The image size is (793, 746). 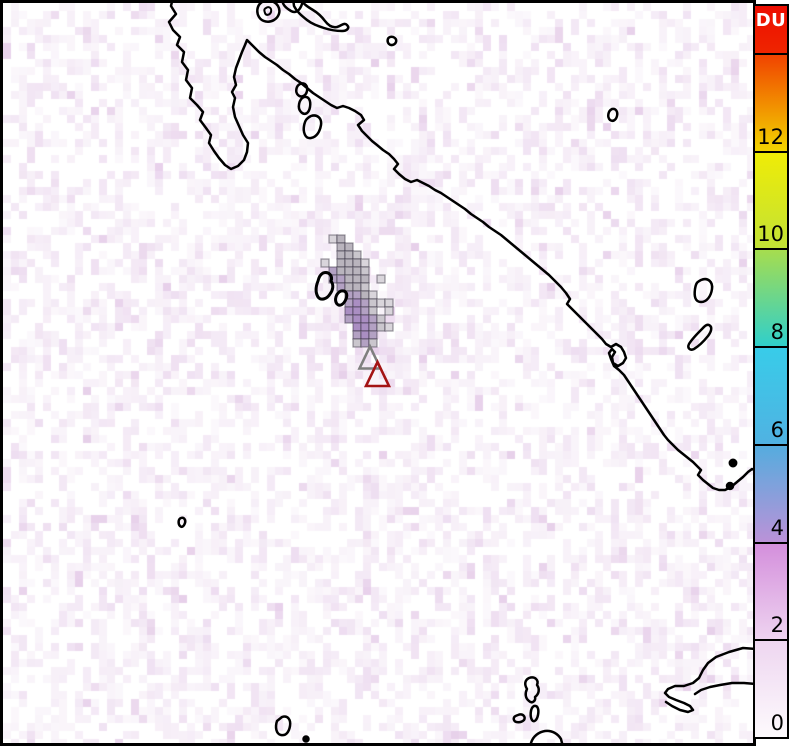 I want to click on bottom-right-landmass-north, so click(x=708, y=680).